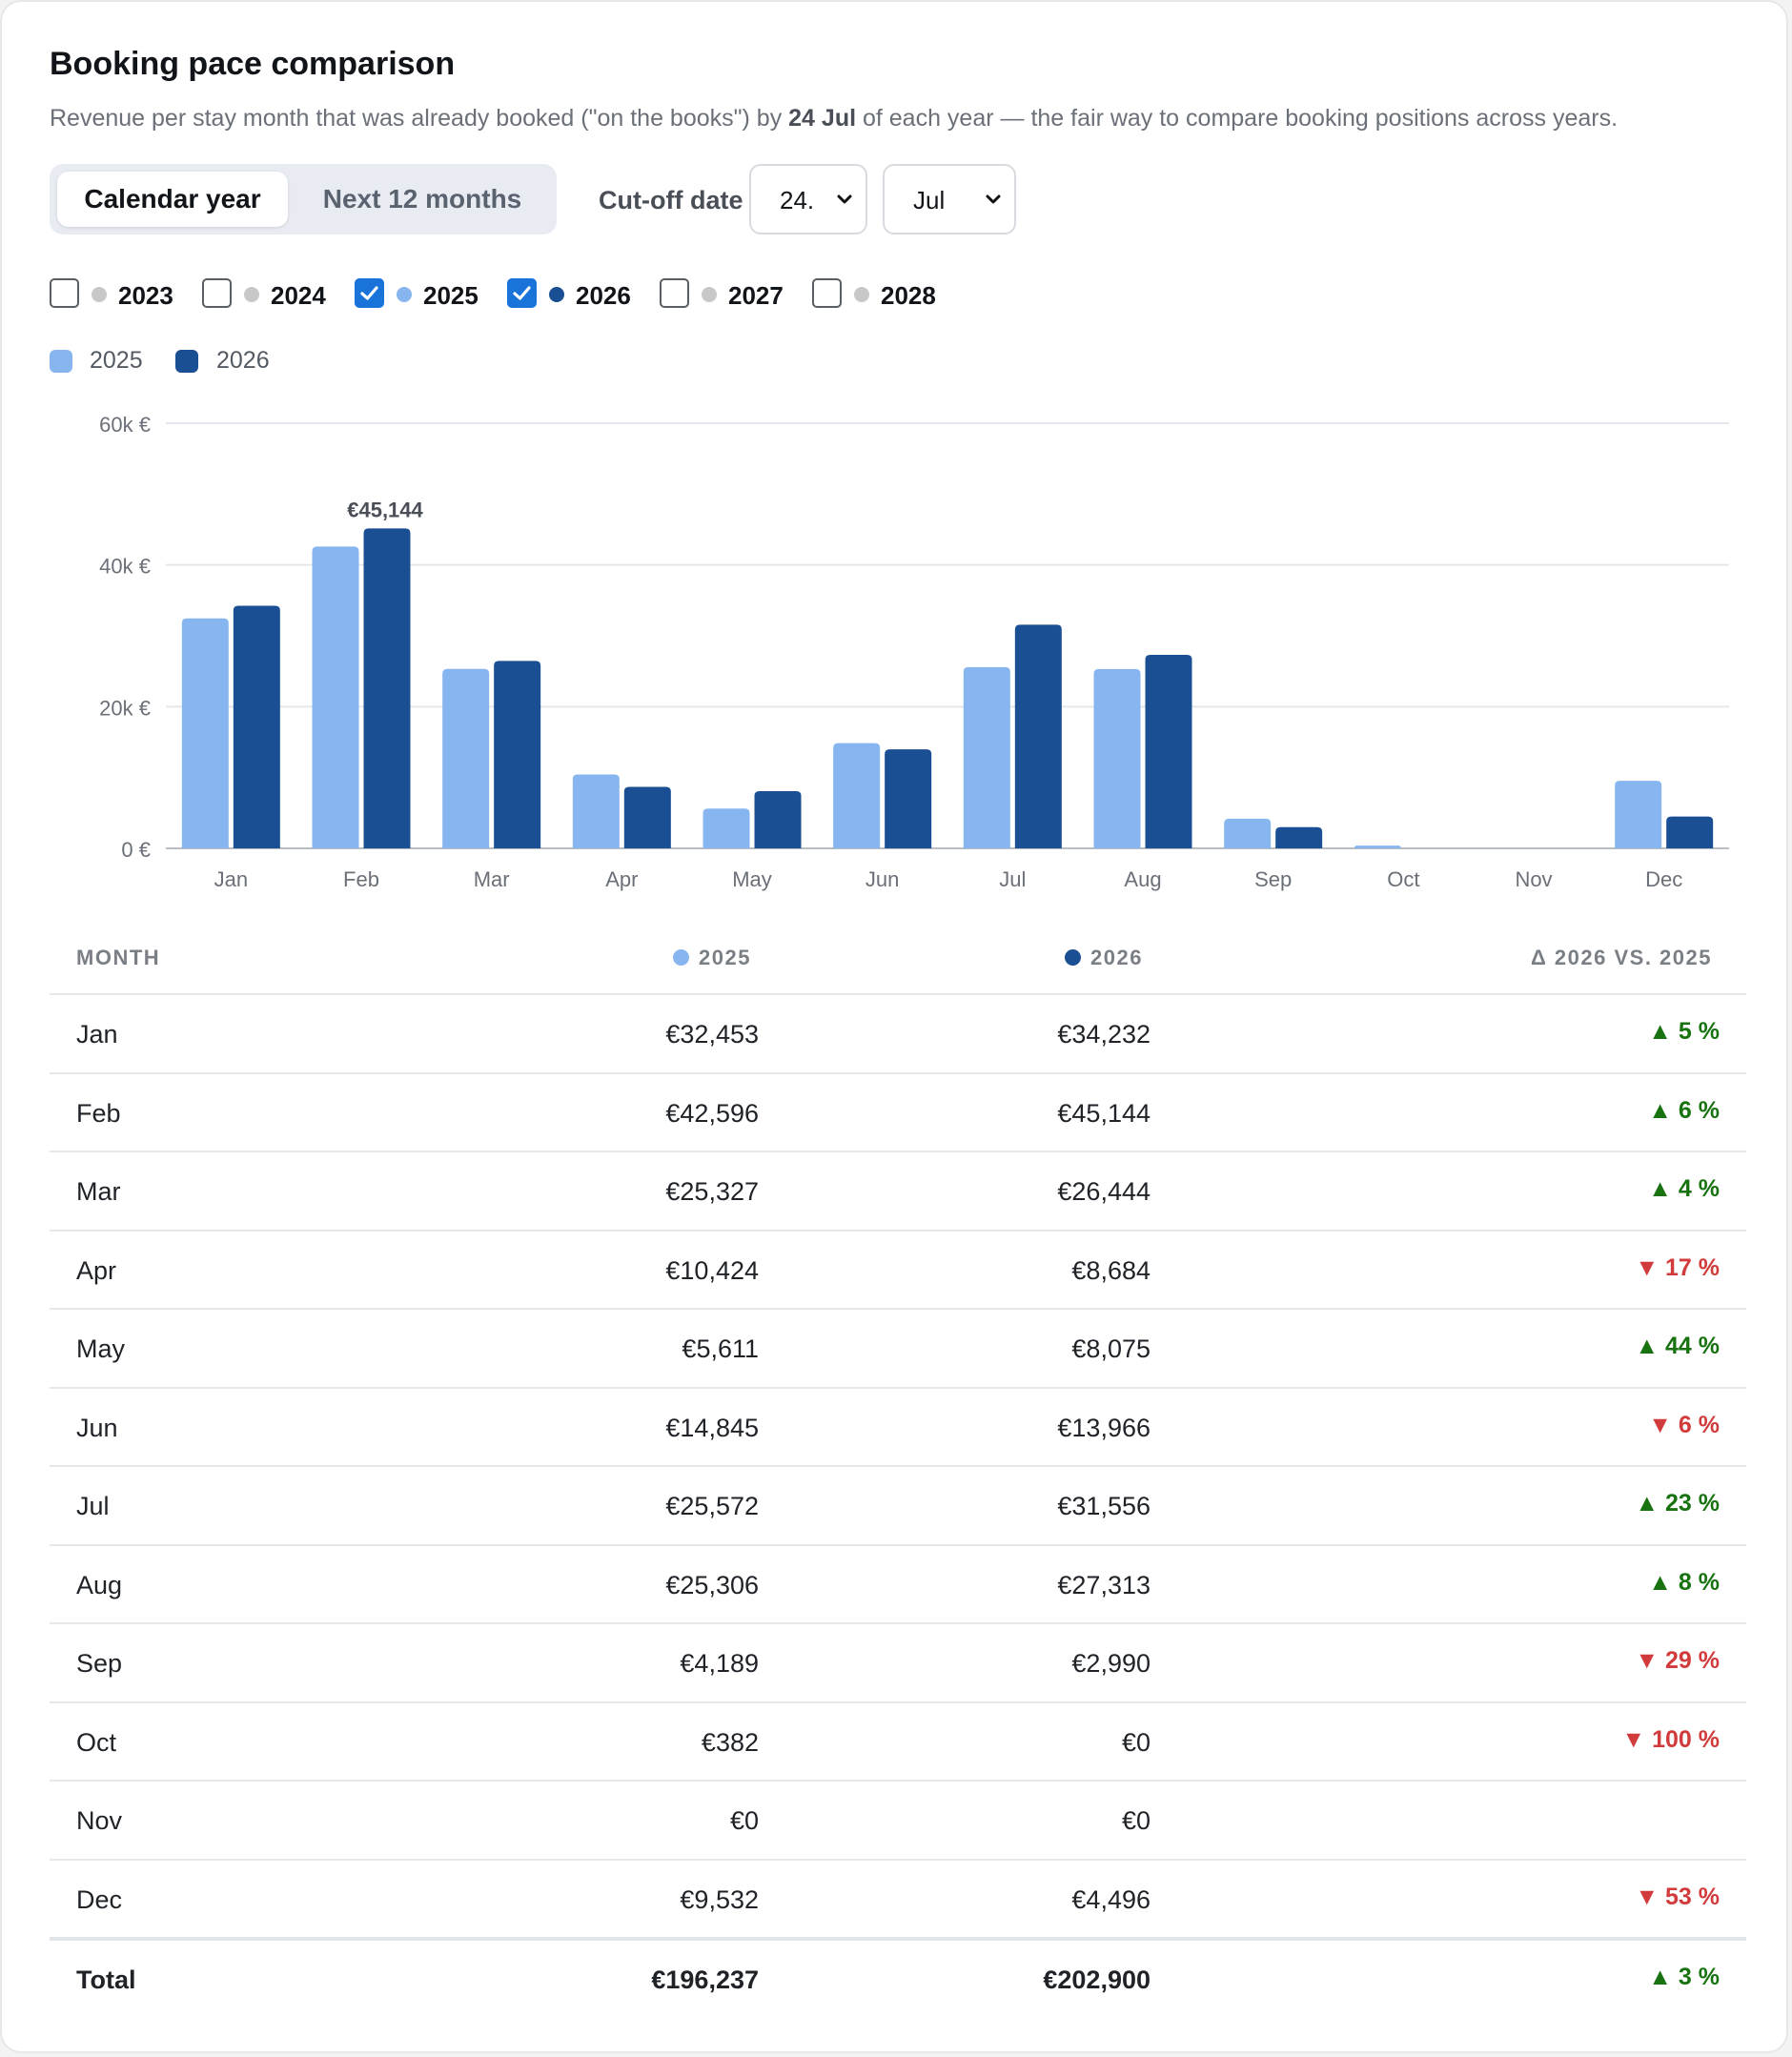 Image resolution: width=1792 pixels, height=2057 pixels. Describe the element at coordinates (517, 754) in the screenshot. I see `bar-2026-mar` at that location.